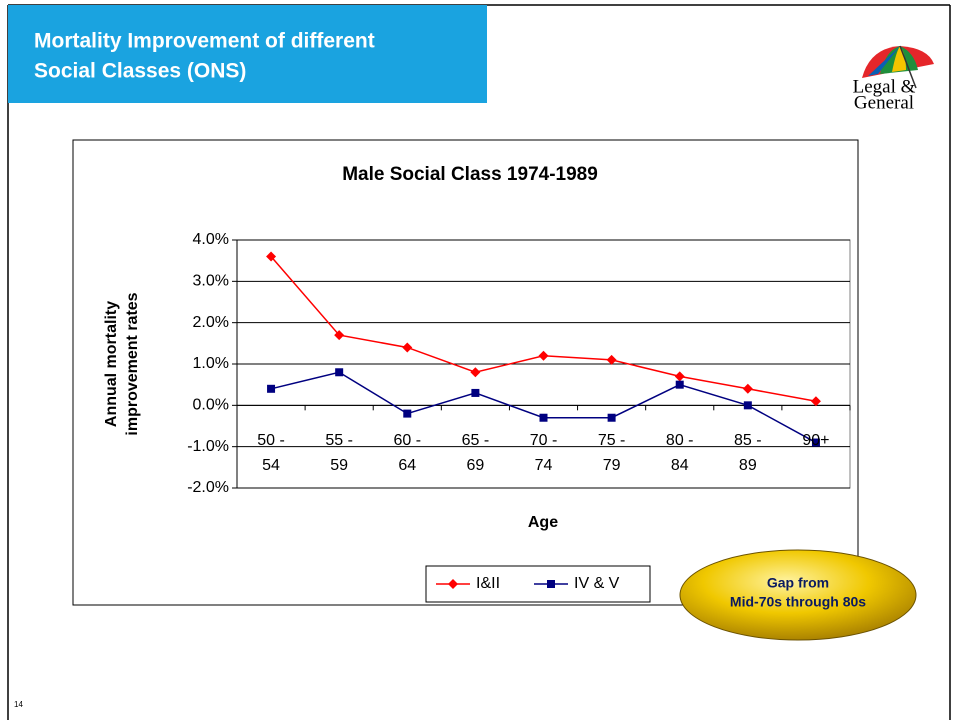  I want to click on header-box, so click(247, 54).